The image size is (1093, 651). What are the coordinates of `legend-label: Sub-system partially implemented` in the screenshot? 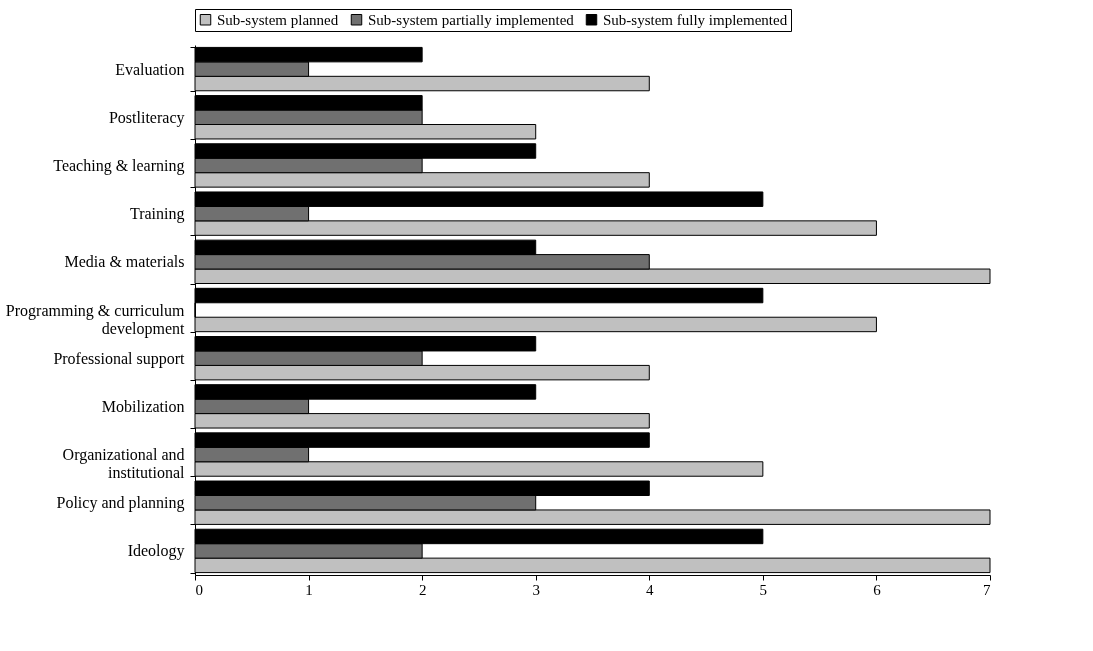 It's located at (471, 19).